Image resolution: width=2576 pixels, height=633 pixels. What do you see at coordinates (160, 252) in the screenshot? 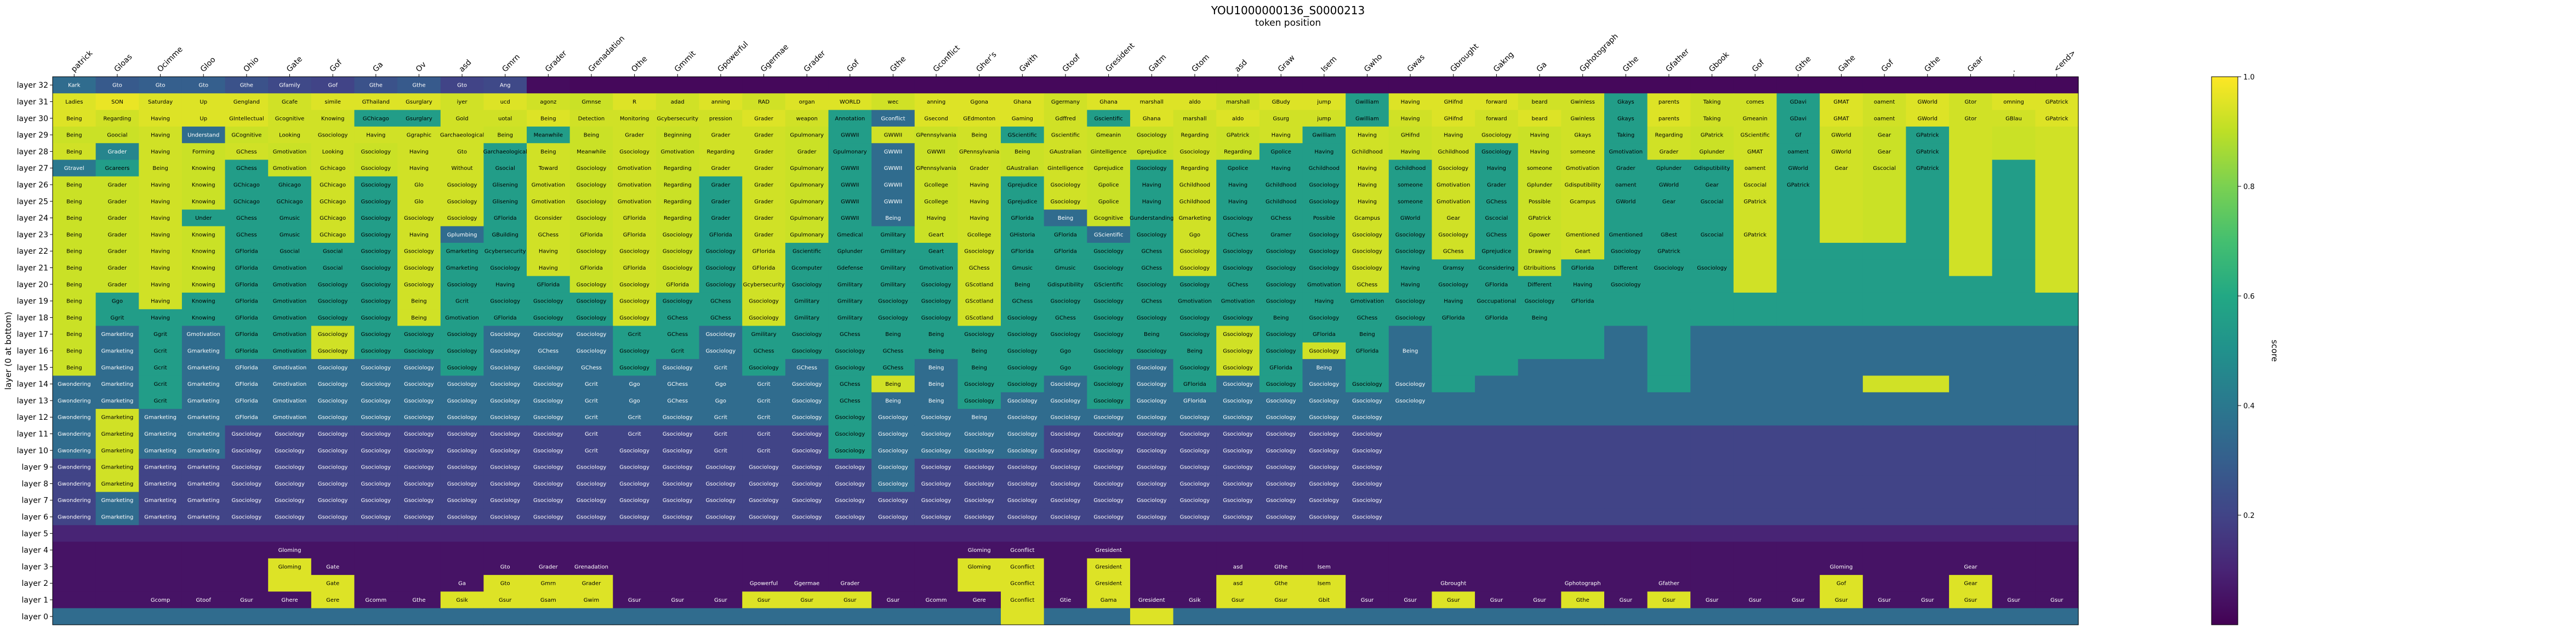
I see `cell-label: Having` at bounding box center [160, 252].